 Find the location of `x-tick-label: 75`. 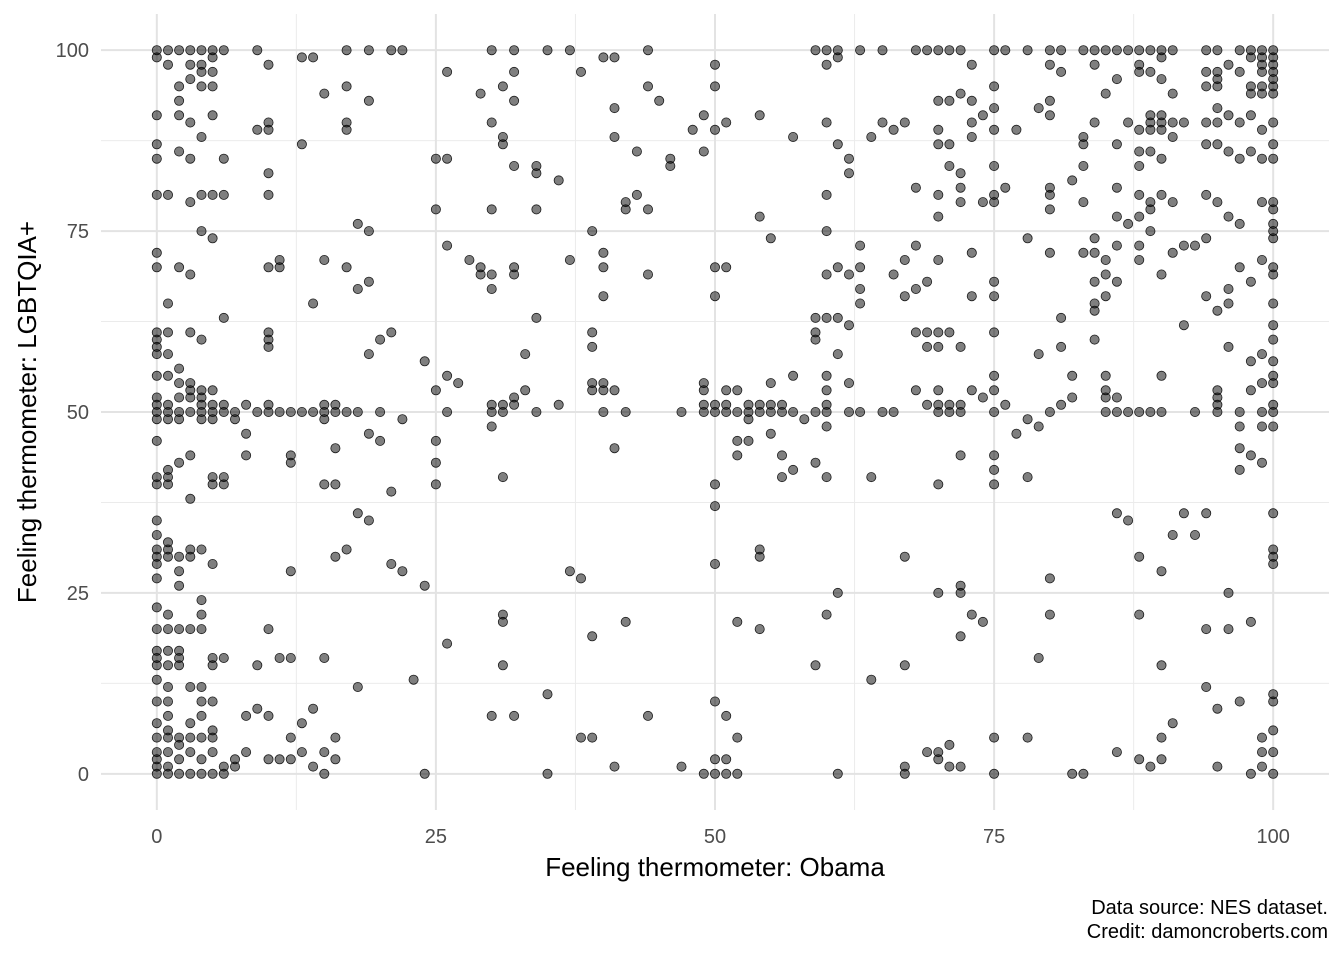

x-tick-label: 75 is located at coordinates (994, 837).